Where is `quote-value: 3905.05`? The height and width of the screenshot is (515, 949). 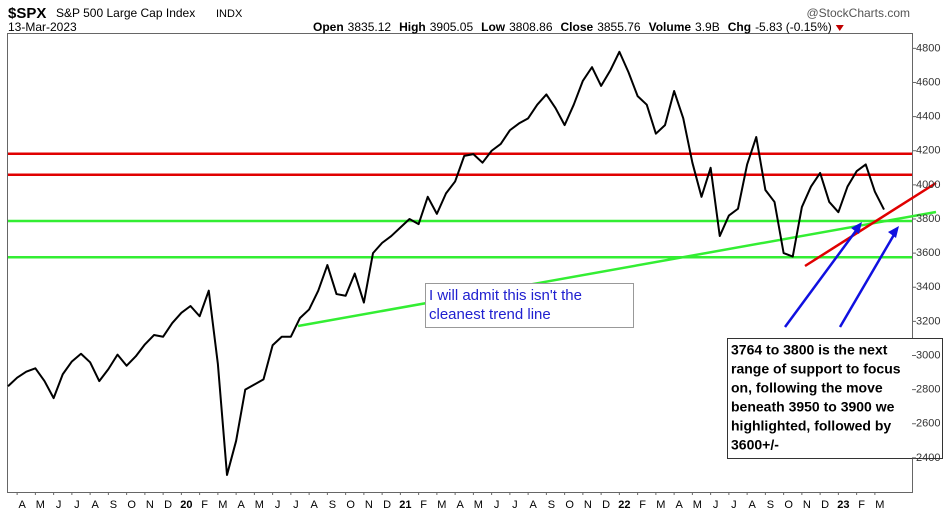
quote-value: 3905.05 is located at coordinates (452, 27).